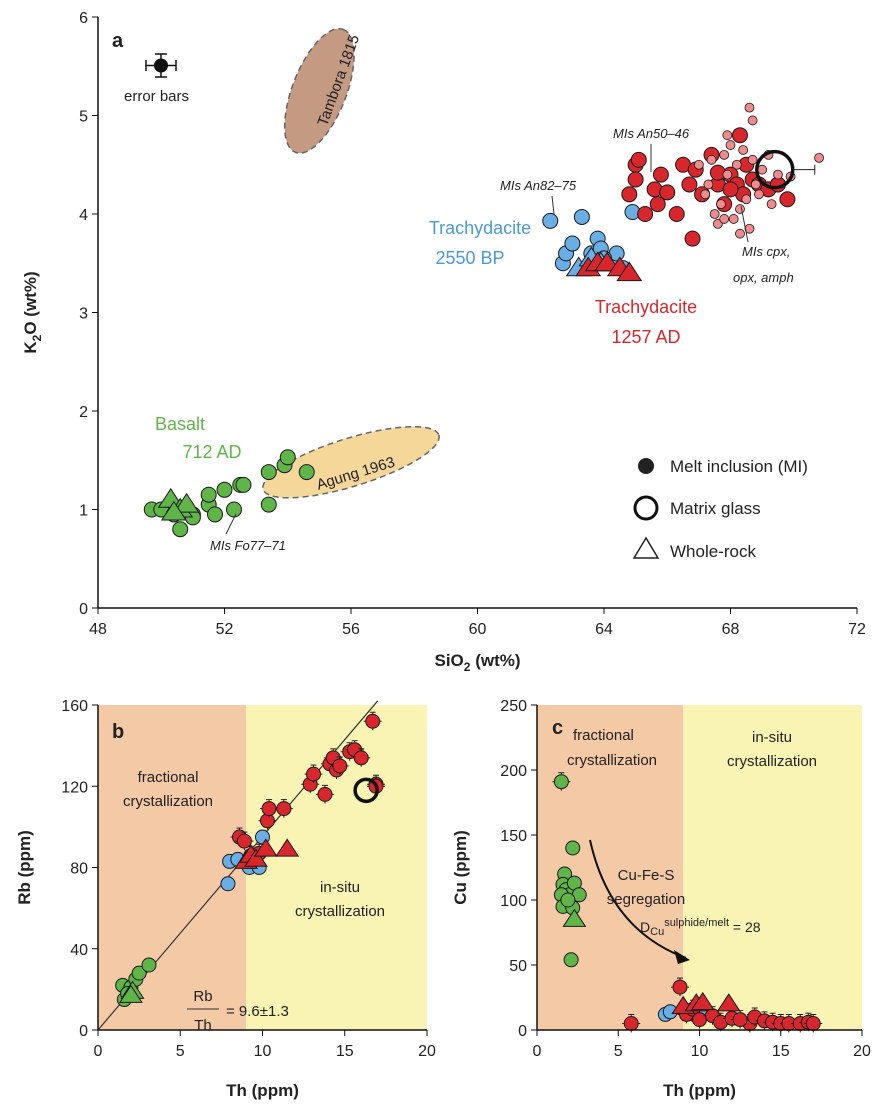  What do you see at coordinates (745, 927) in the screenshot?
I see `panel-c-dcu-val: = 28` at bounding box center [745, 927].